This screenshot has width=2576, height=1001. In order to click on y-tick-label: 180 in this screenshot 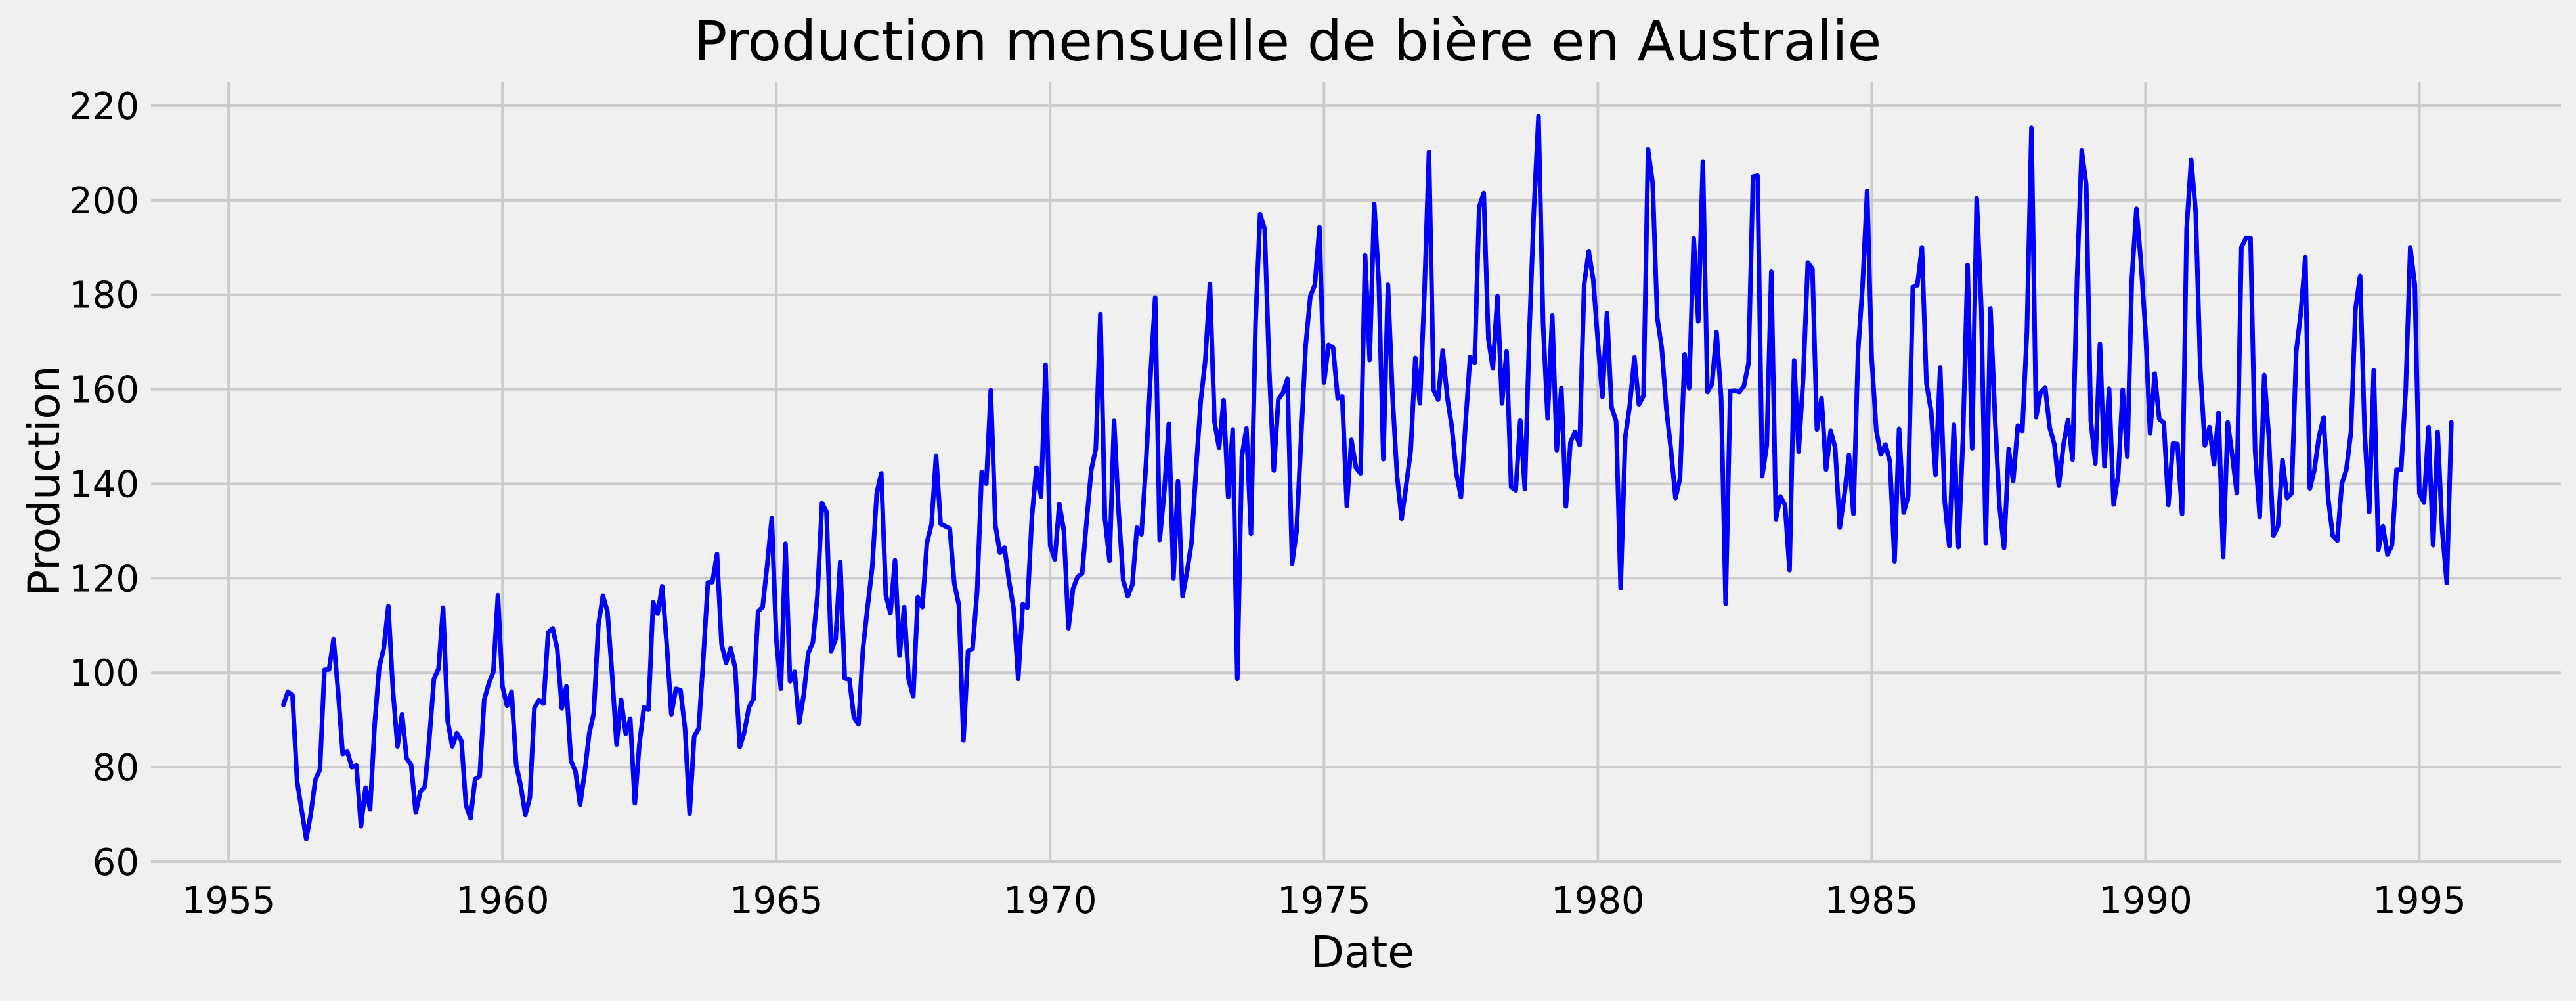, I will do `click(104, 296)`.